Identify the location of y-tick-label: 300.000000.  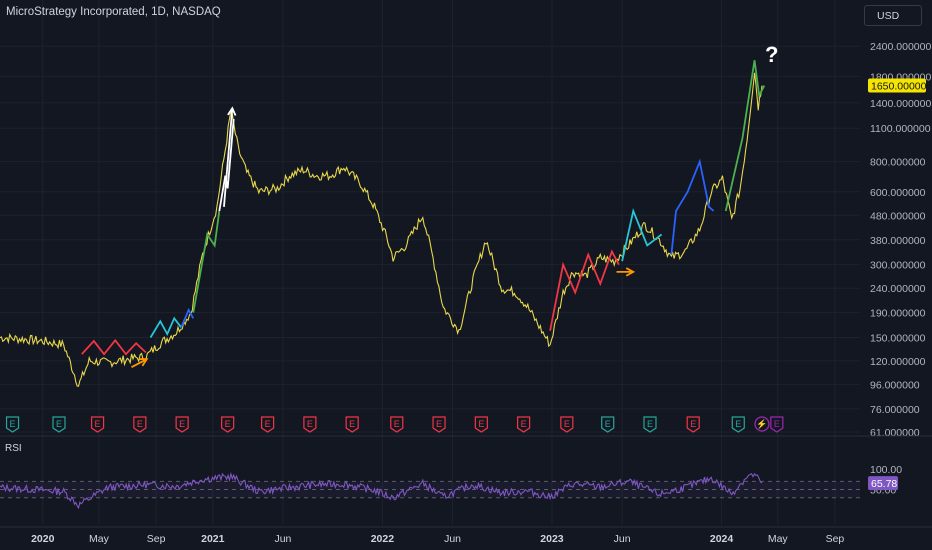
(898, 266).